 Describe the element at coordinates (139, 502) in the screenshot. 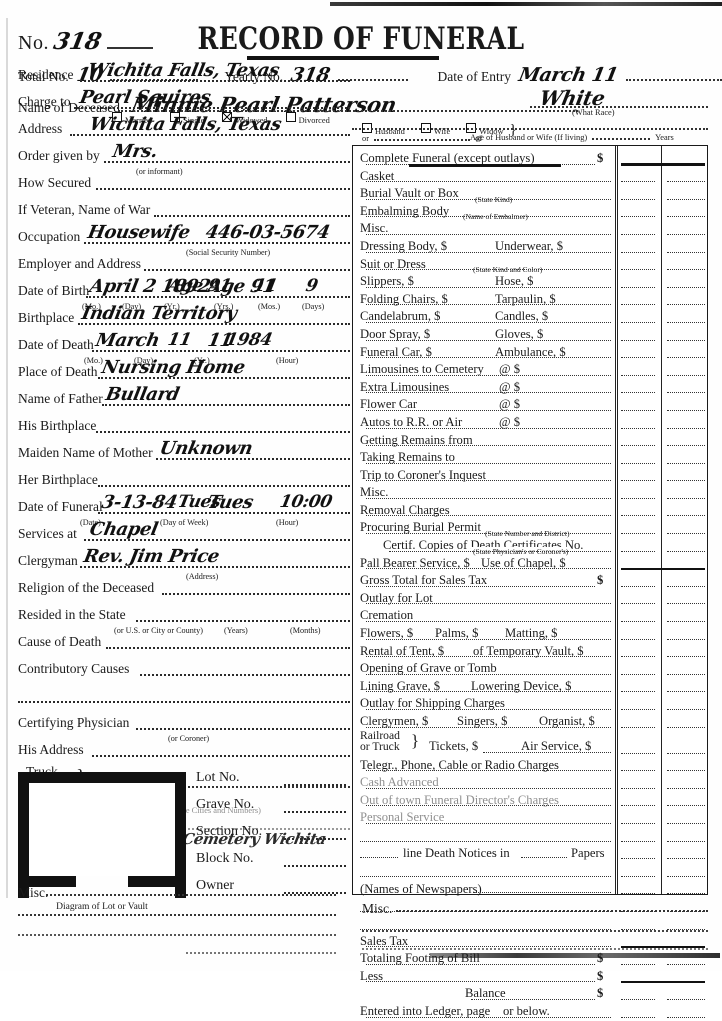

I see `field-value: 3-13-84` at that location.